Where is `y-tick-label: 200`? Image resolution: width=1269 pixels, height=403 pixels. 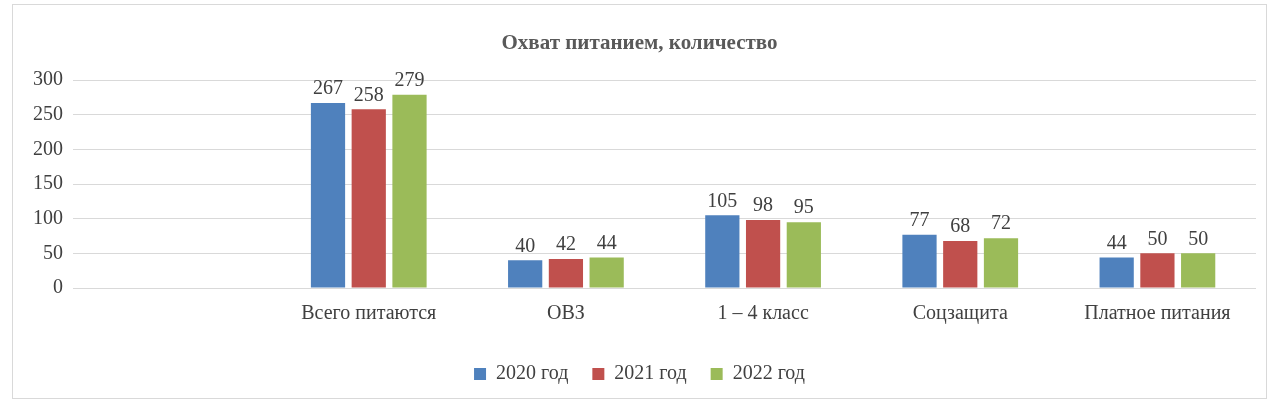 y-tick-label: 200 is located at coordinates (48, 147).